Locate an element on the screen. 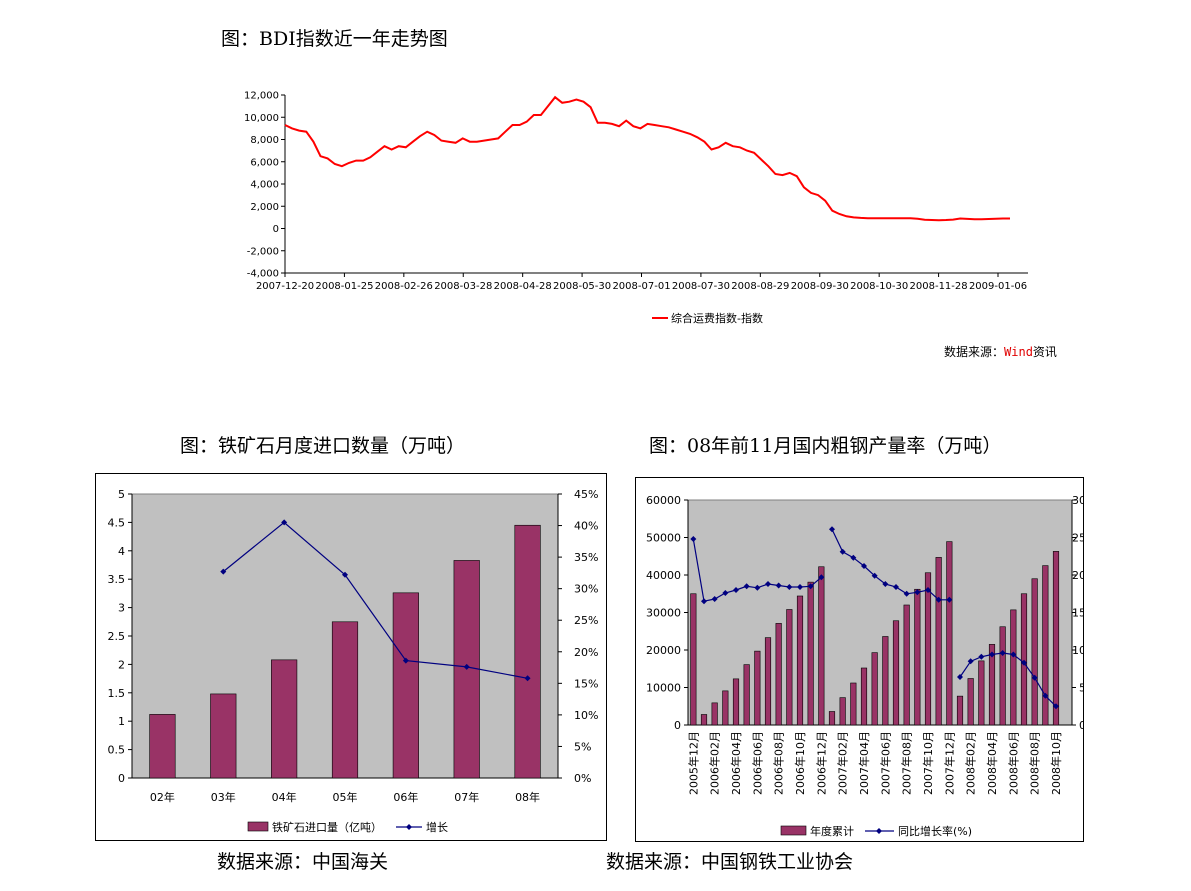  bdi-x-tick-label: 2008-08-29 is located at coordinates (760, 286).